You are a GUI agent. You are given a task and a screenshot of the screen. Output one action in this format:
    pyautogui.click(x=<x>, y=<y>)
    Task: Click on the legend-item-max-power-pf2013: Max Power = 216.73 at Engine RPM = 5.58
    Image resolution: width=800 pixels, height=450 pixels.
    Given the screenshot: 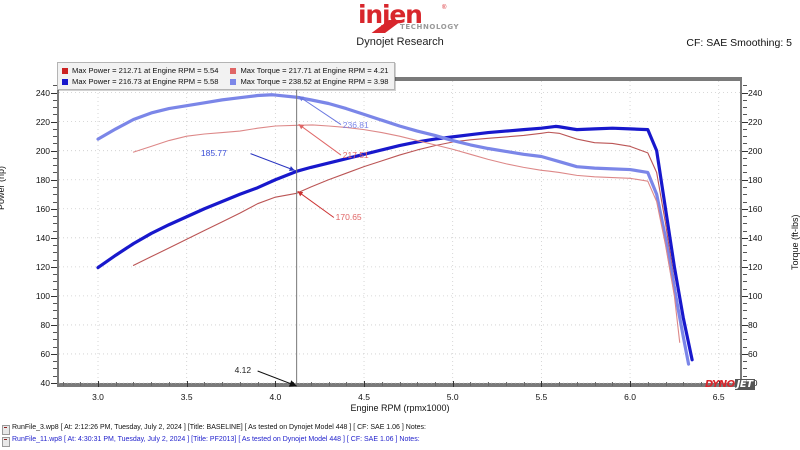 What is the action you would take?
    pyautogui.click(x=140, y=81)
    